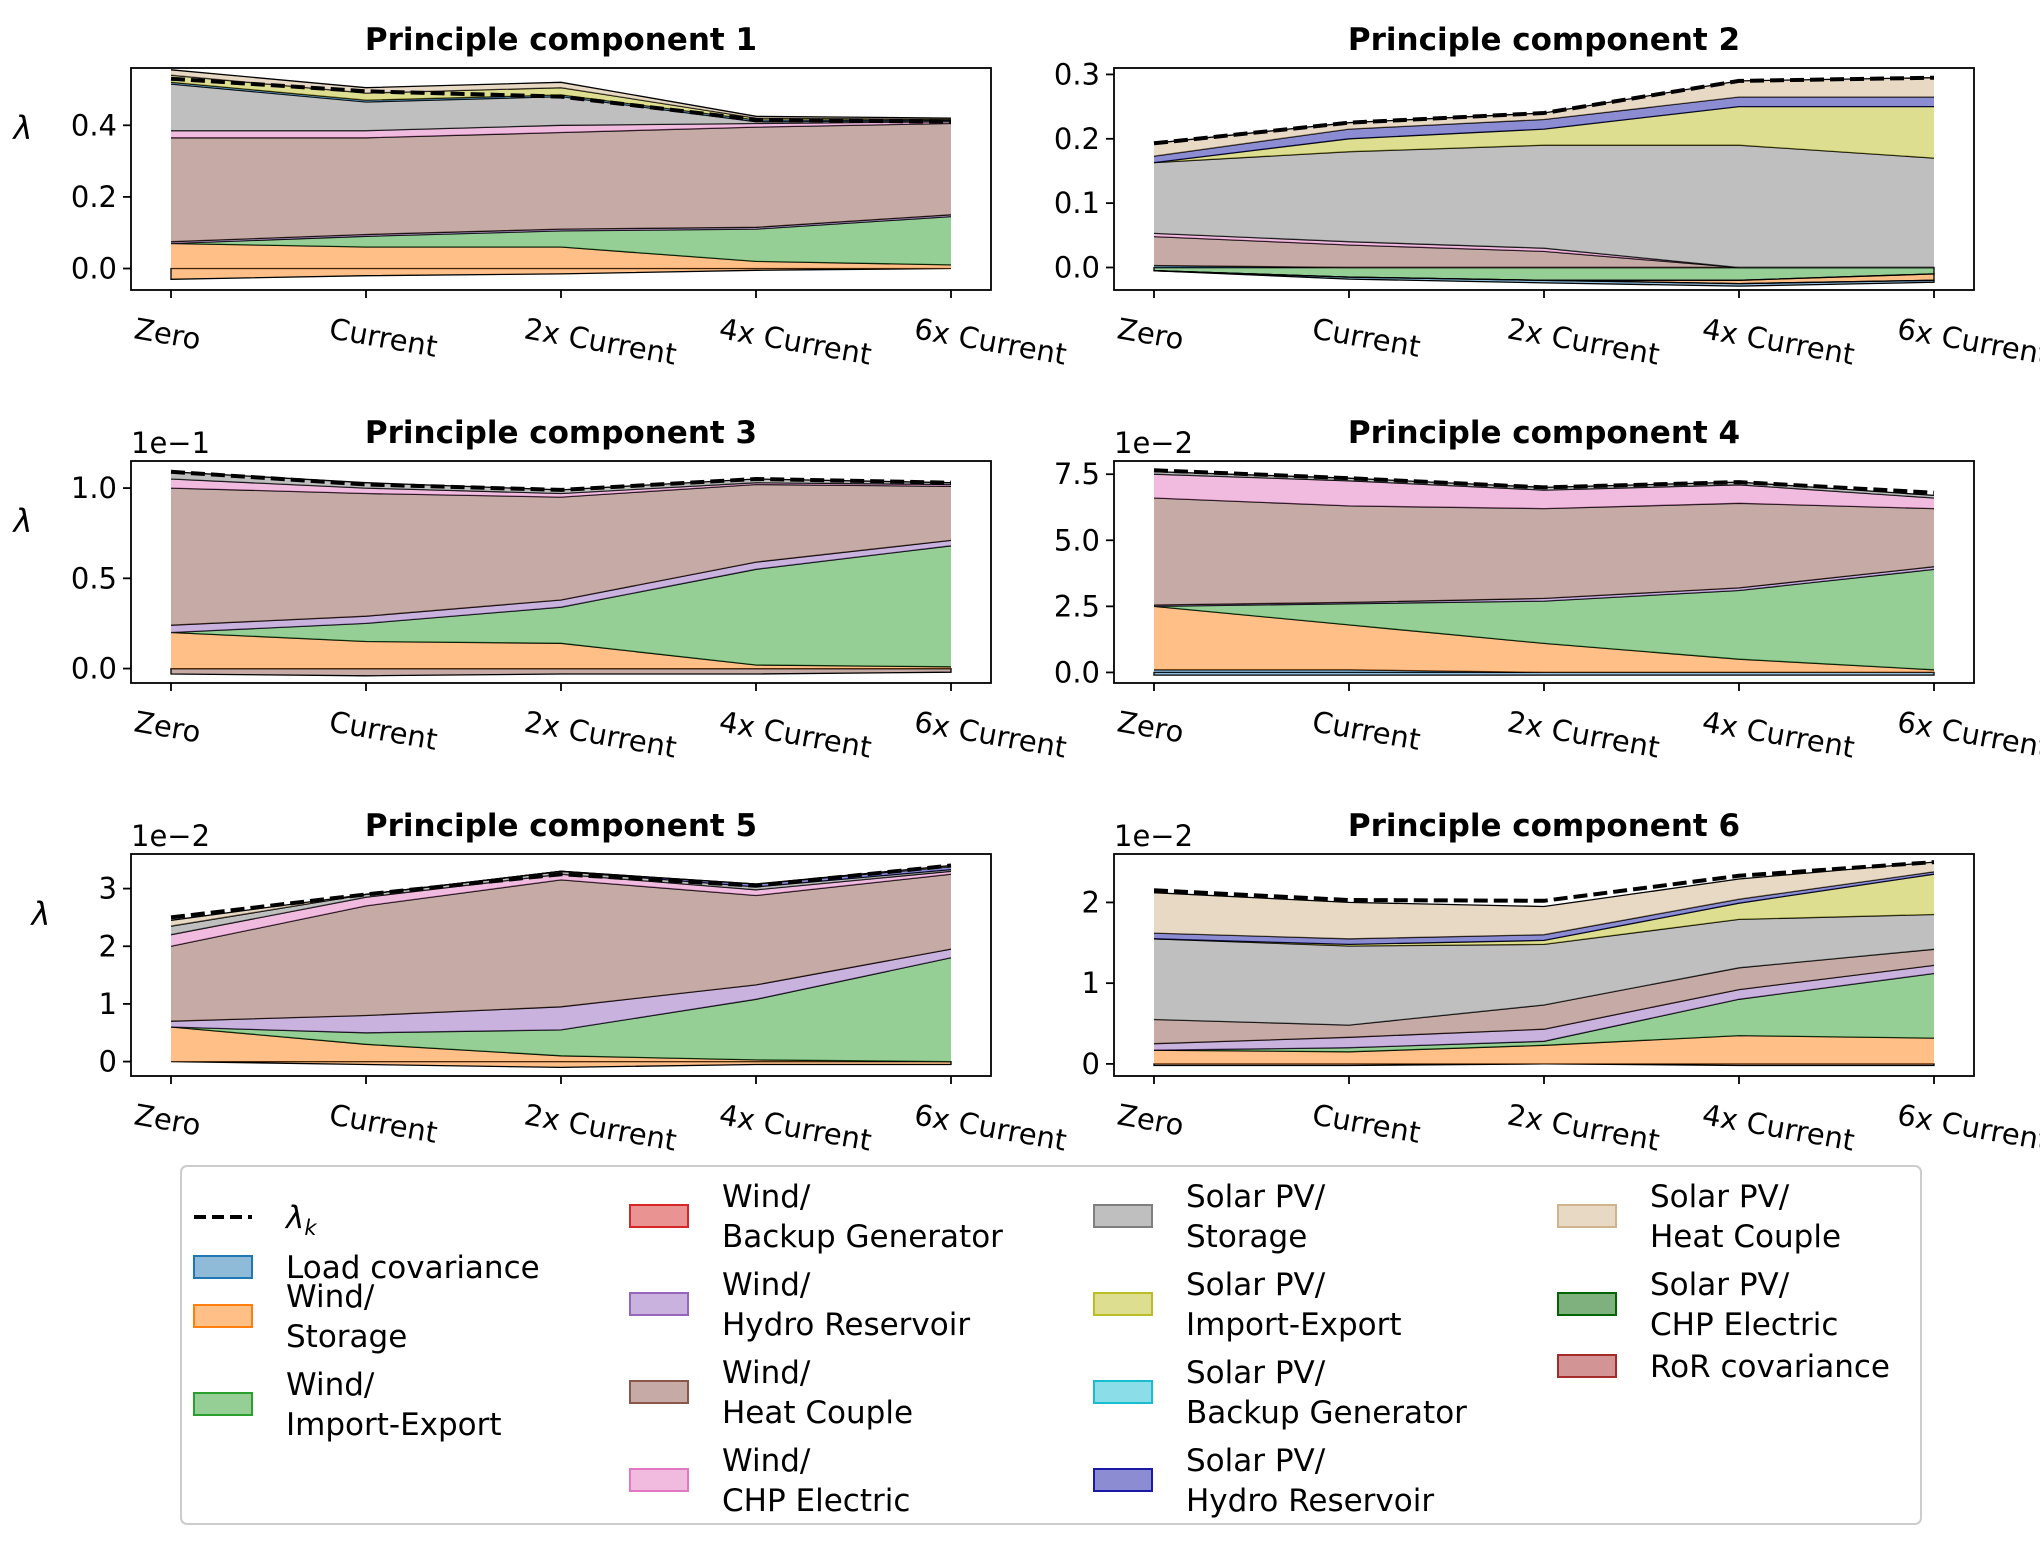  I want to click on legend-swatch-w_hr, so click(659, 1304).